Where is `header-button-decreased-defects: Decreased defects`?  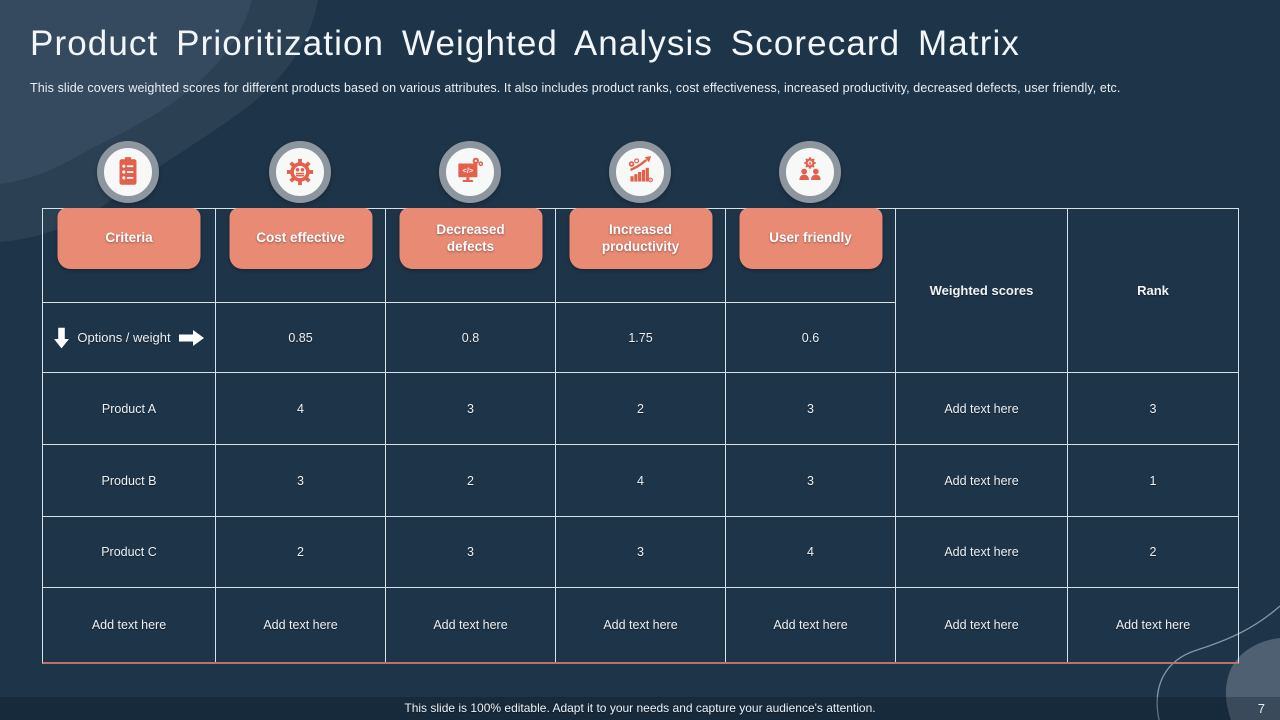 header-button-decreased-defects: Decreased defects is located at coordinates (470, 238).